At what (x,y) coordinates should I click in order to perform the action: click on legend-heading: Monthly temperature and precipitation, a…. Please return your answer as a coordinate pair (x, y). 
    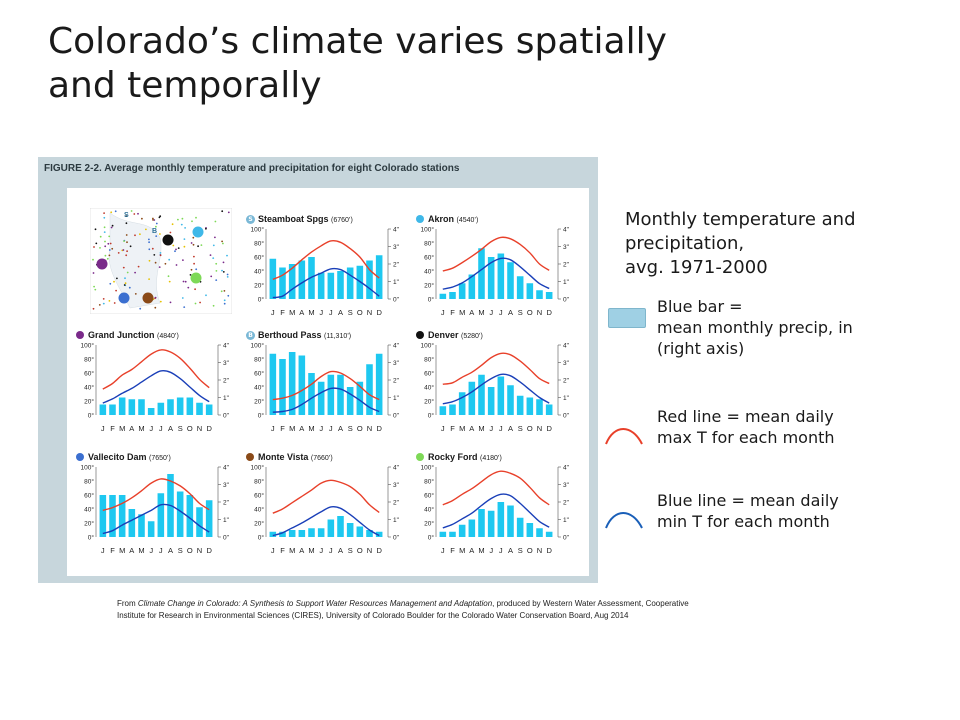
    Looking at the image, I should click on (740, 244).